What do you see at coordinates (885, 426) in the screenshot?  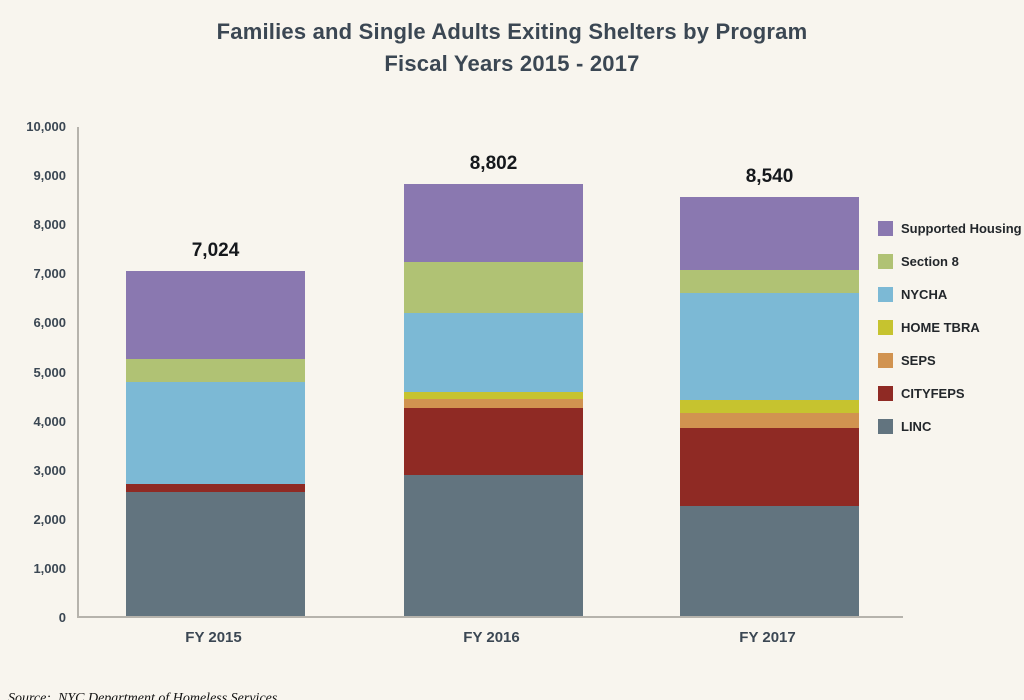 I see `legend-swatch-linc` at bounding box center [885, 426].